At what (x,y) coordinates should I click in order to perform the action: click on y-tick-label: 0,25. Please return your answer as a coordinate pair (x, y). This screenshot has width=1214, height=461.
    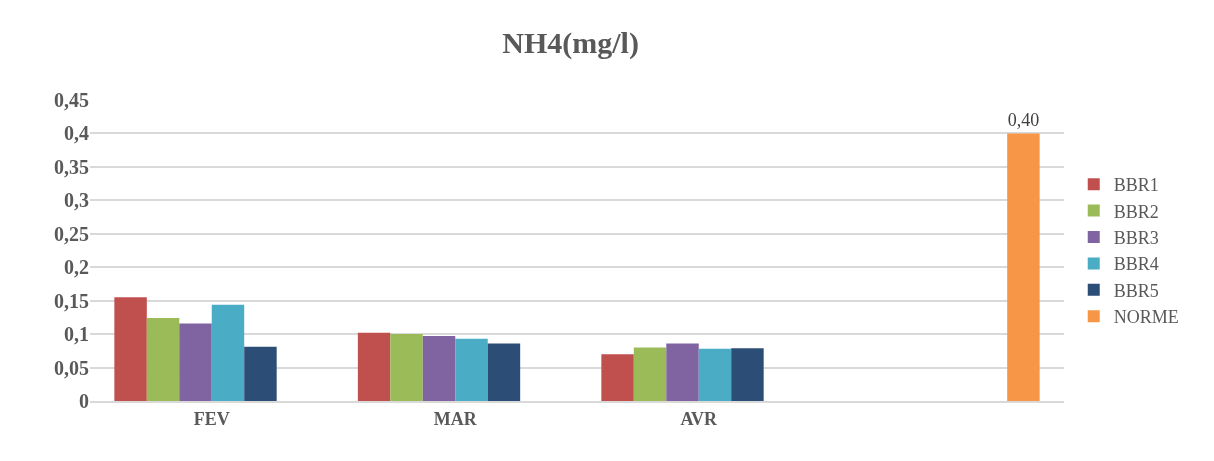
    Looking at the image, I should click on (71, 233).